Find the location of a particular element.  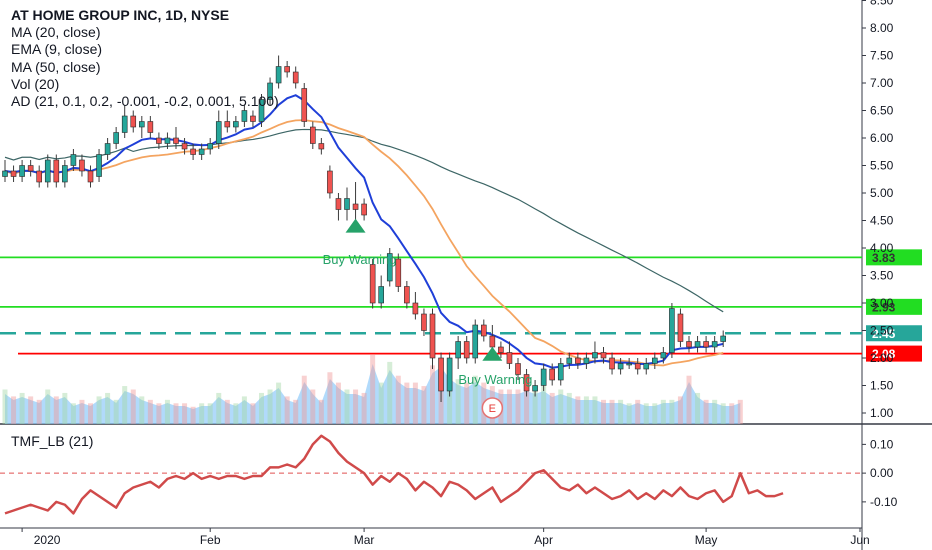

x-tick-label: May is located at coordinates (706, 540).